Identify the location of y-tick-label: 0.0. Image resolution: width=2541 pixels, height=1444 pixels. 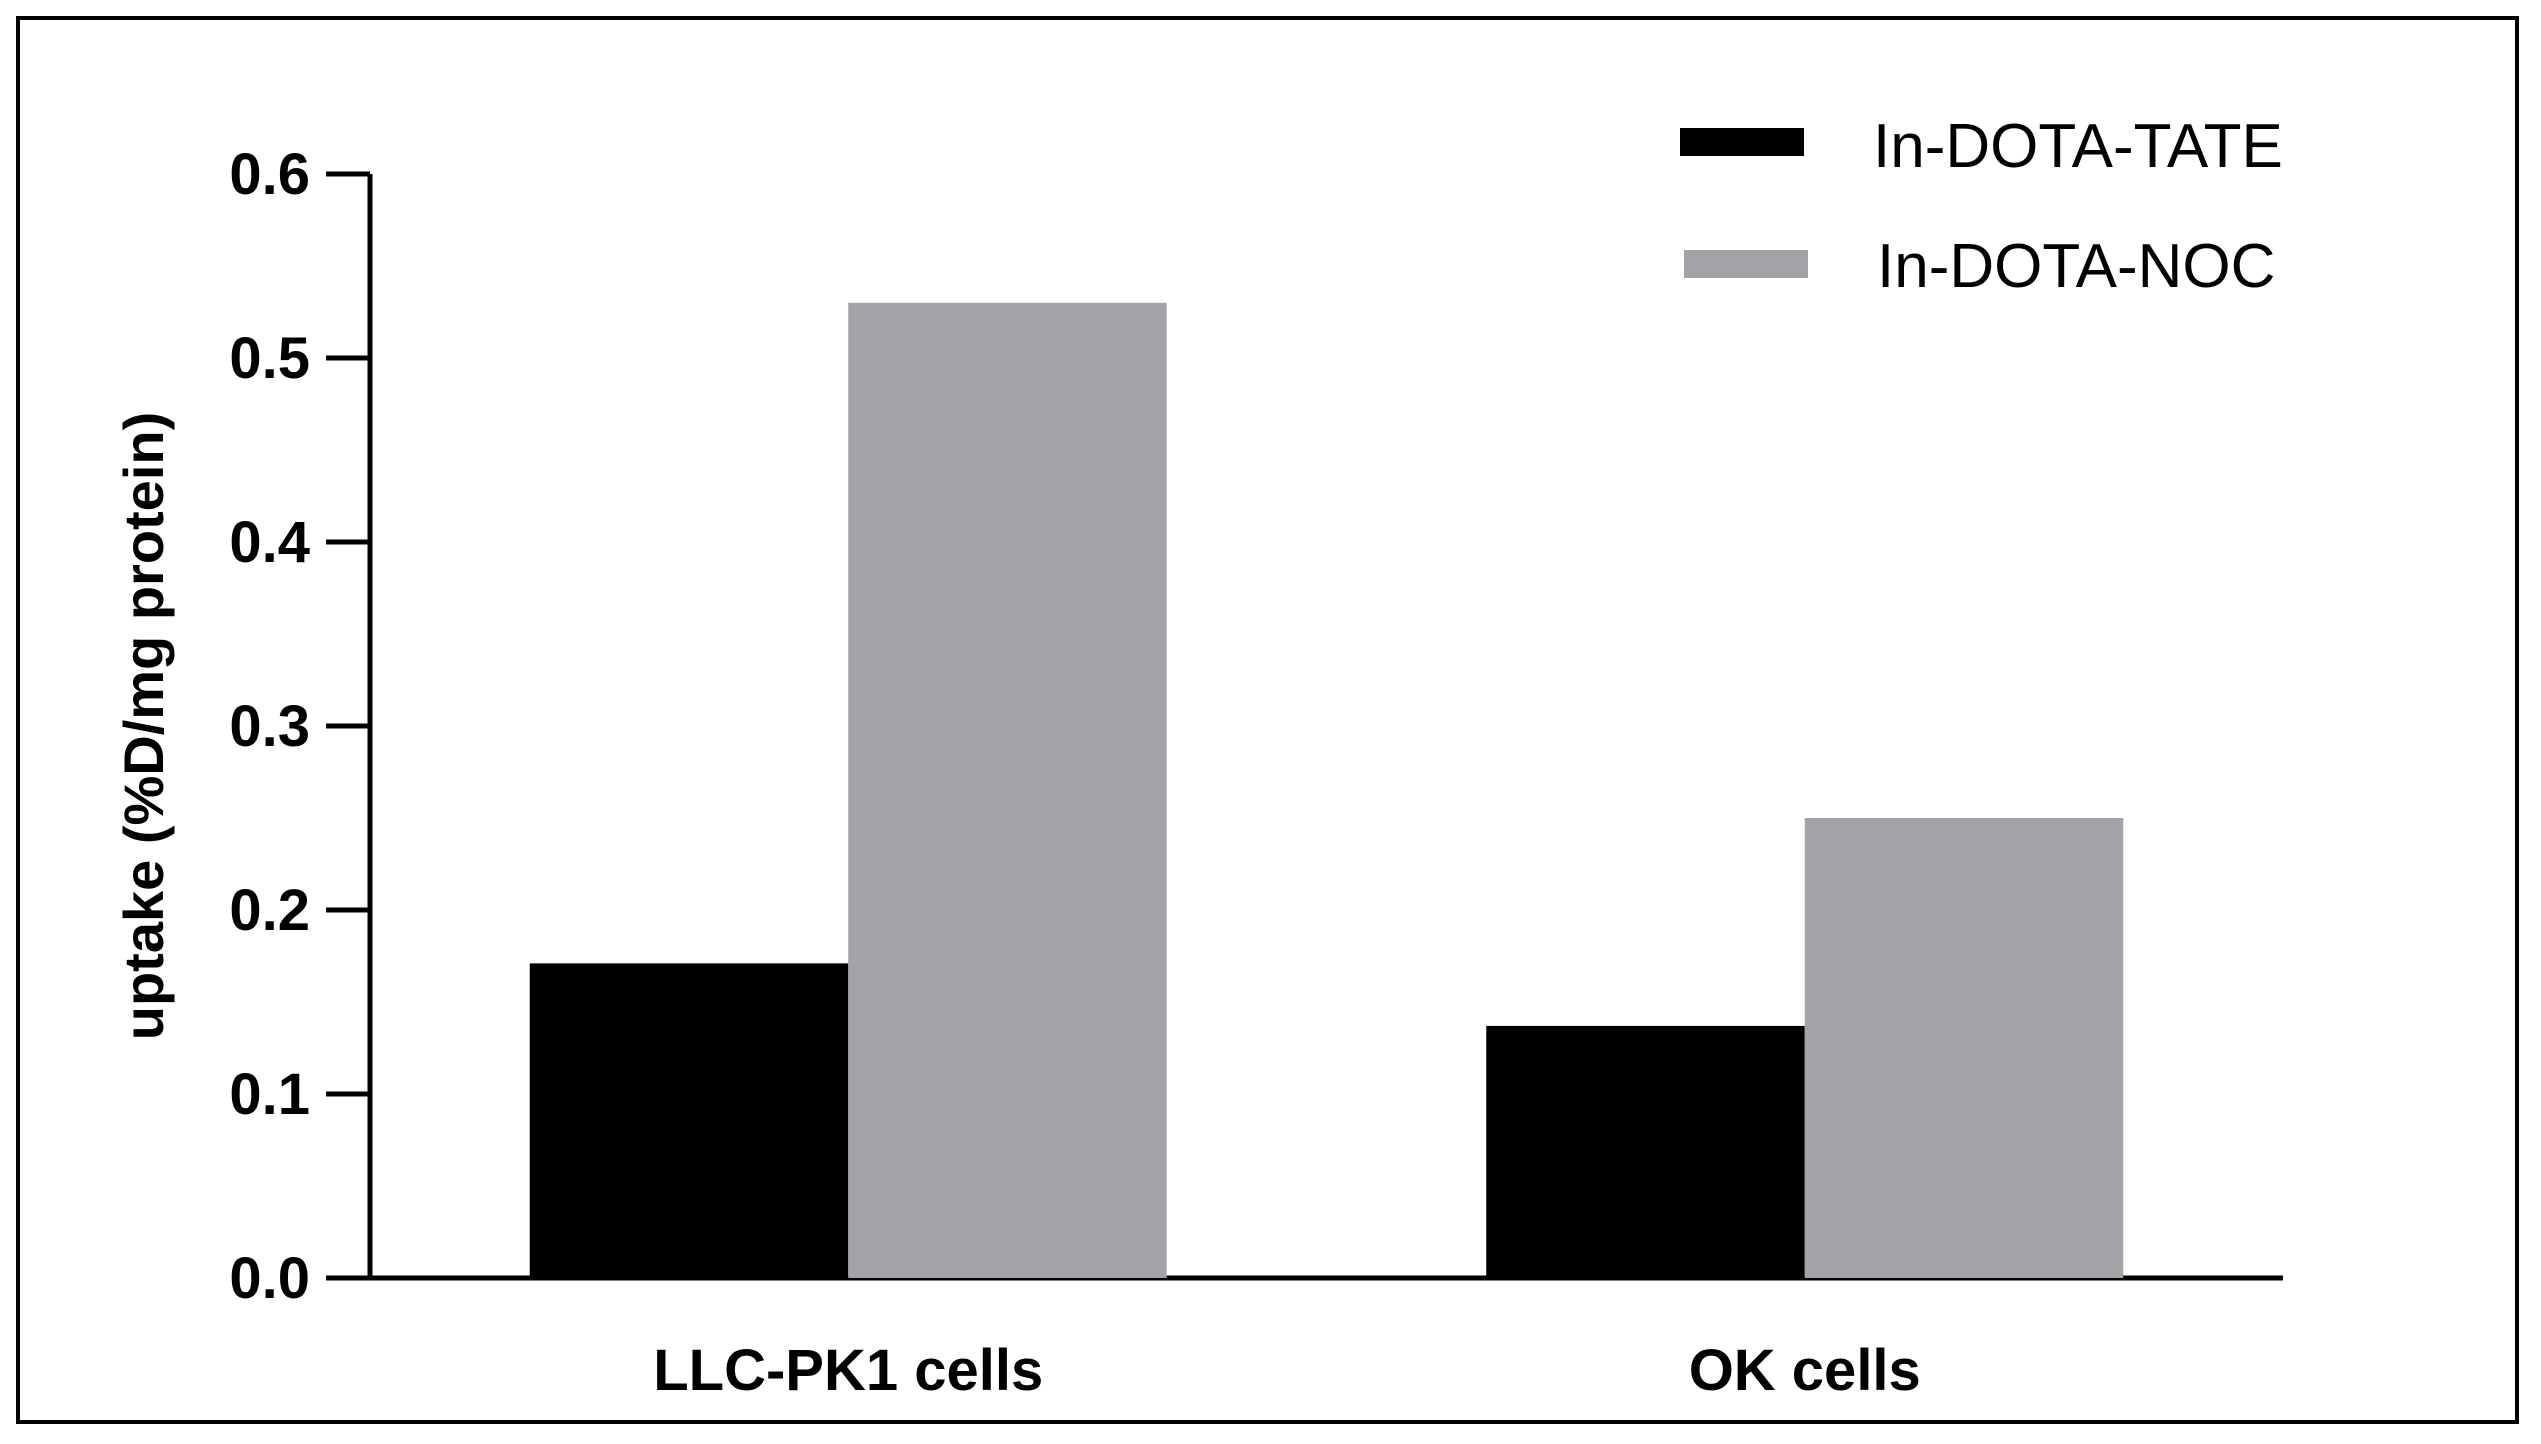
(269, 1278).